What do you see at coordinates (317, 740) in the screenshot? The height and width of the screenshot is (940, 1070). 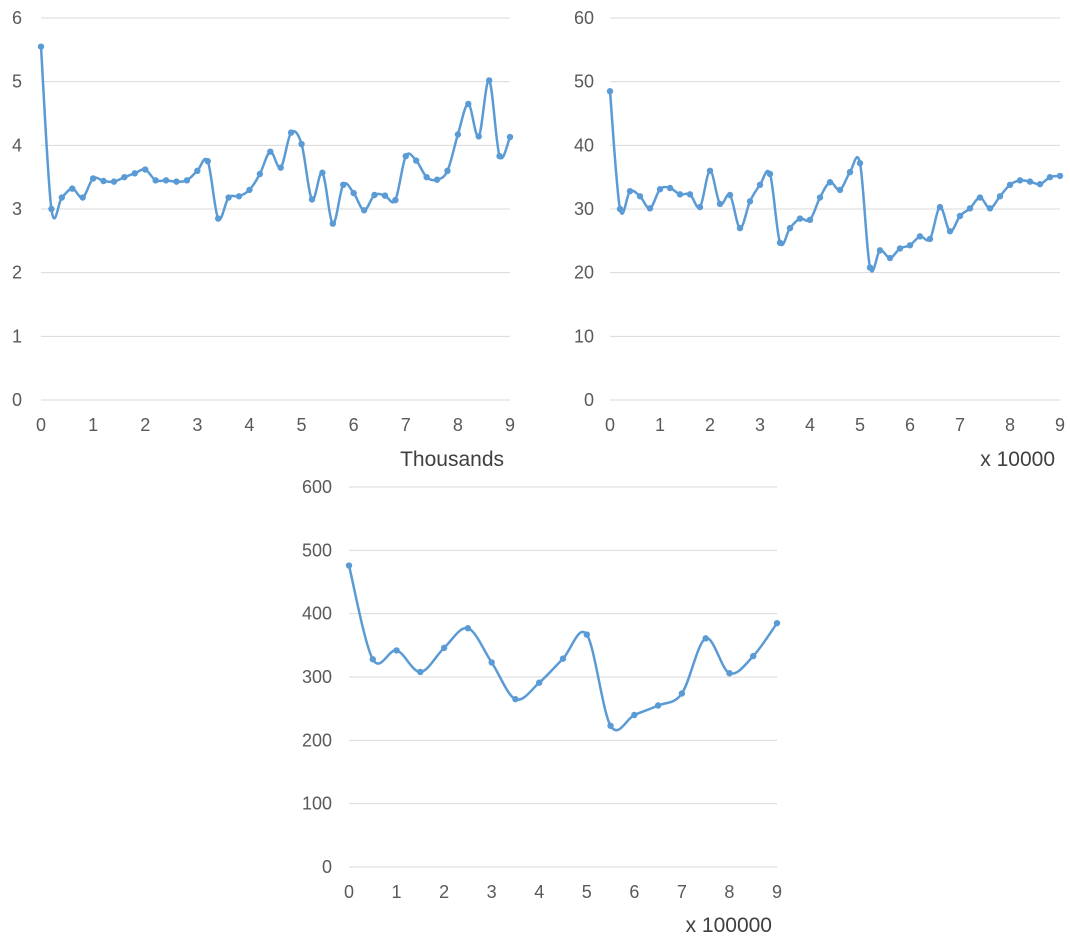 I see `y-tick-label: 200` at bounding box center [317, 740].